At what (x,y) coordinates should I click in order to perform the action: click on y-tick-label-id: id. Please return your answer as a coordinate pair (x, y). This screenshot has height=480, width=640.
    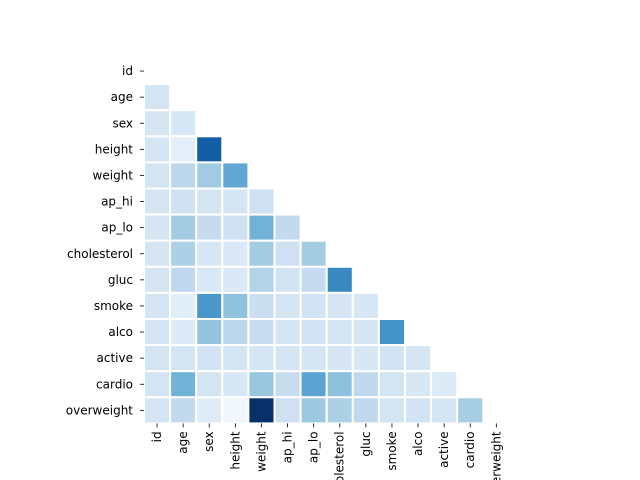
    Looking at the image, I should click on (127, 71).